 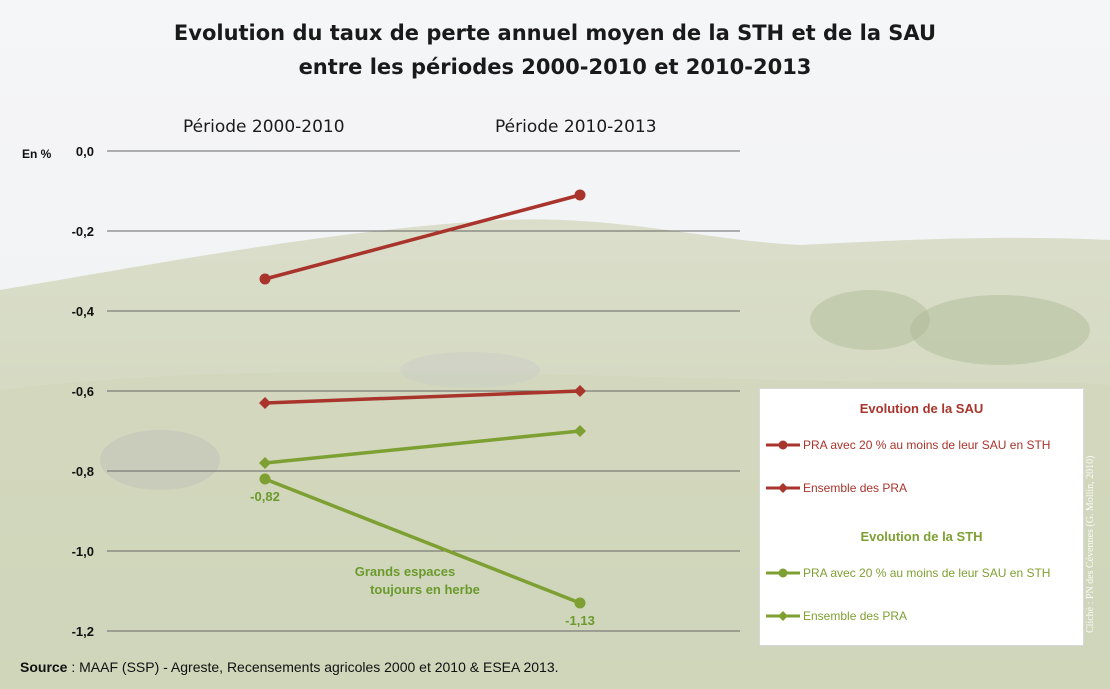 What do you see at coordinates (83, 631) in the screenshot?
I see `y-tick-label: -1,2` at bounding box center [83, 631].